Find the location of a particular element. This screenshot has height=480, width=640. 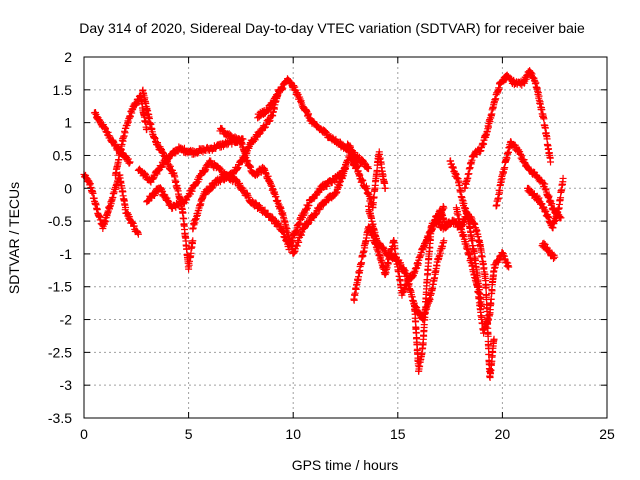

x-axis-label: GPS time / hours is located at coordinates (345, 465).